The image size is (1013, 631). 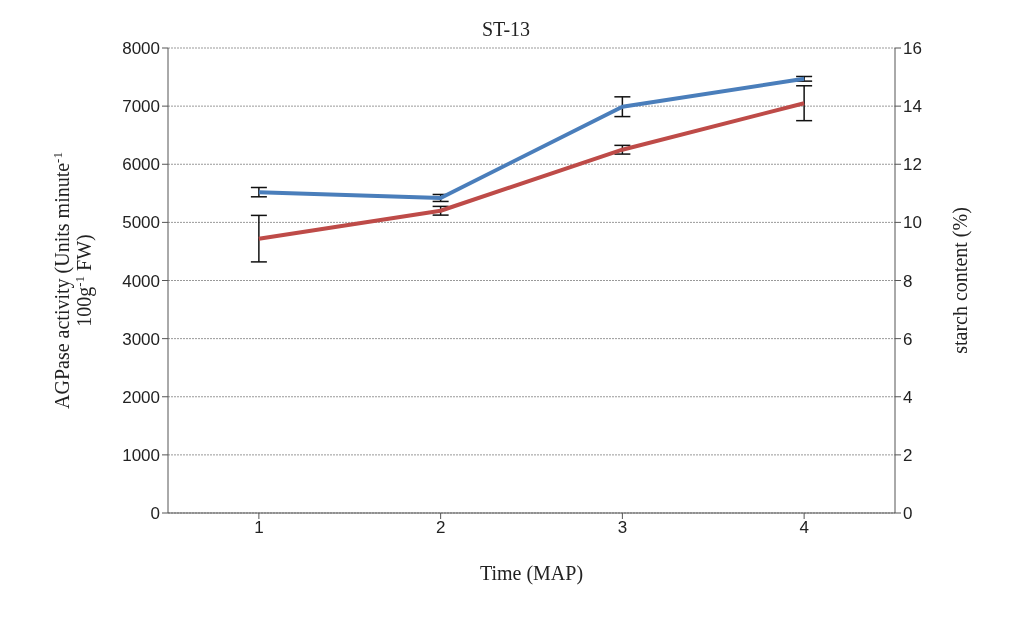 I want to click on x-tick-label: 4, so click(x=804, y=528).